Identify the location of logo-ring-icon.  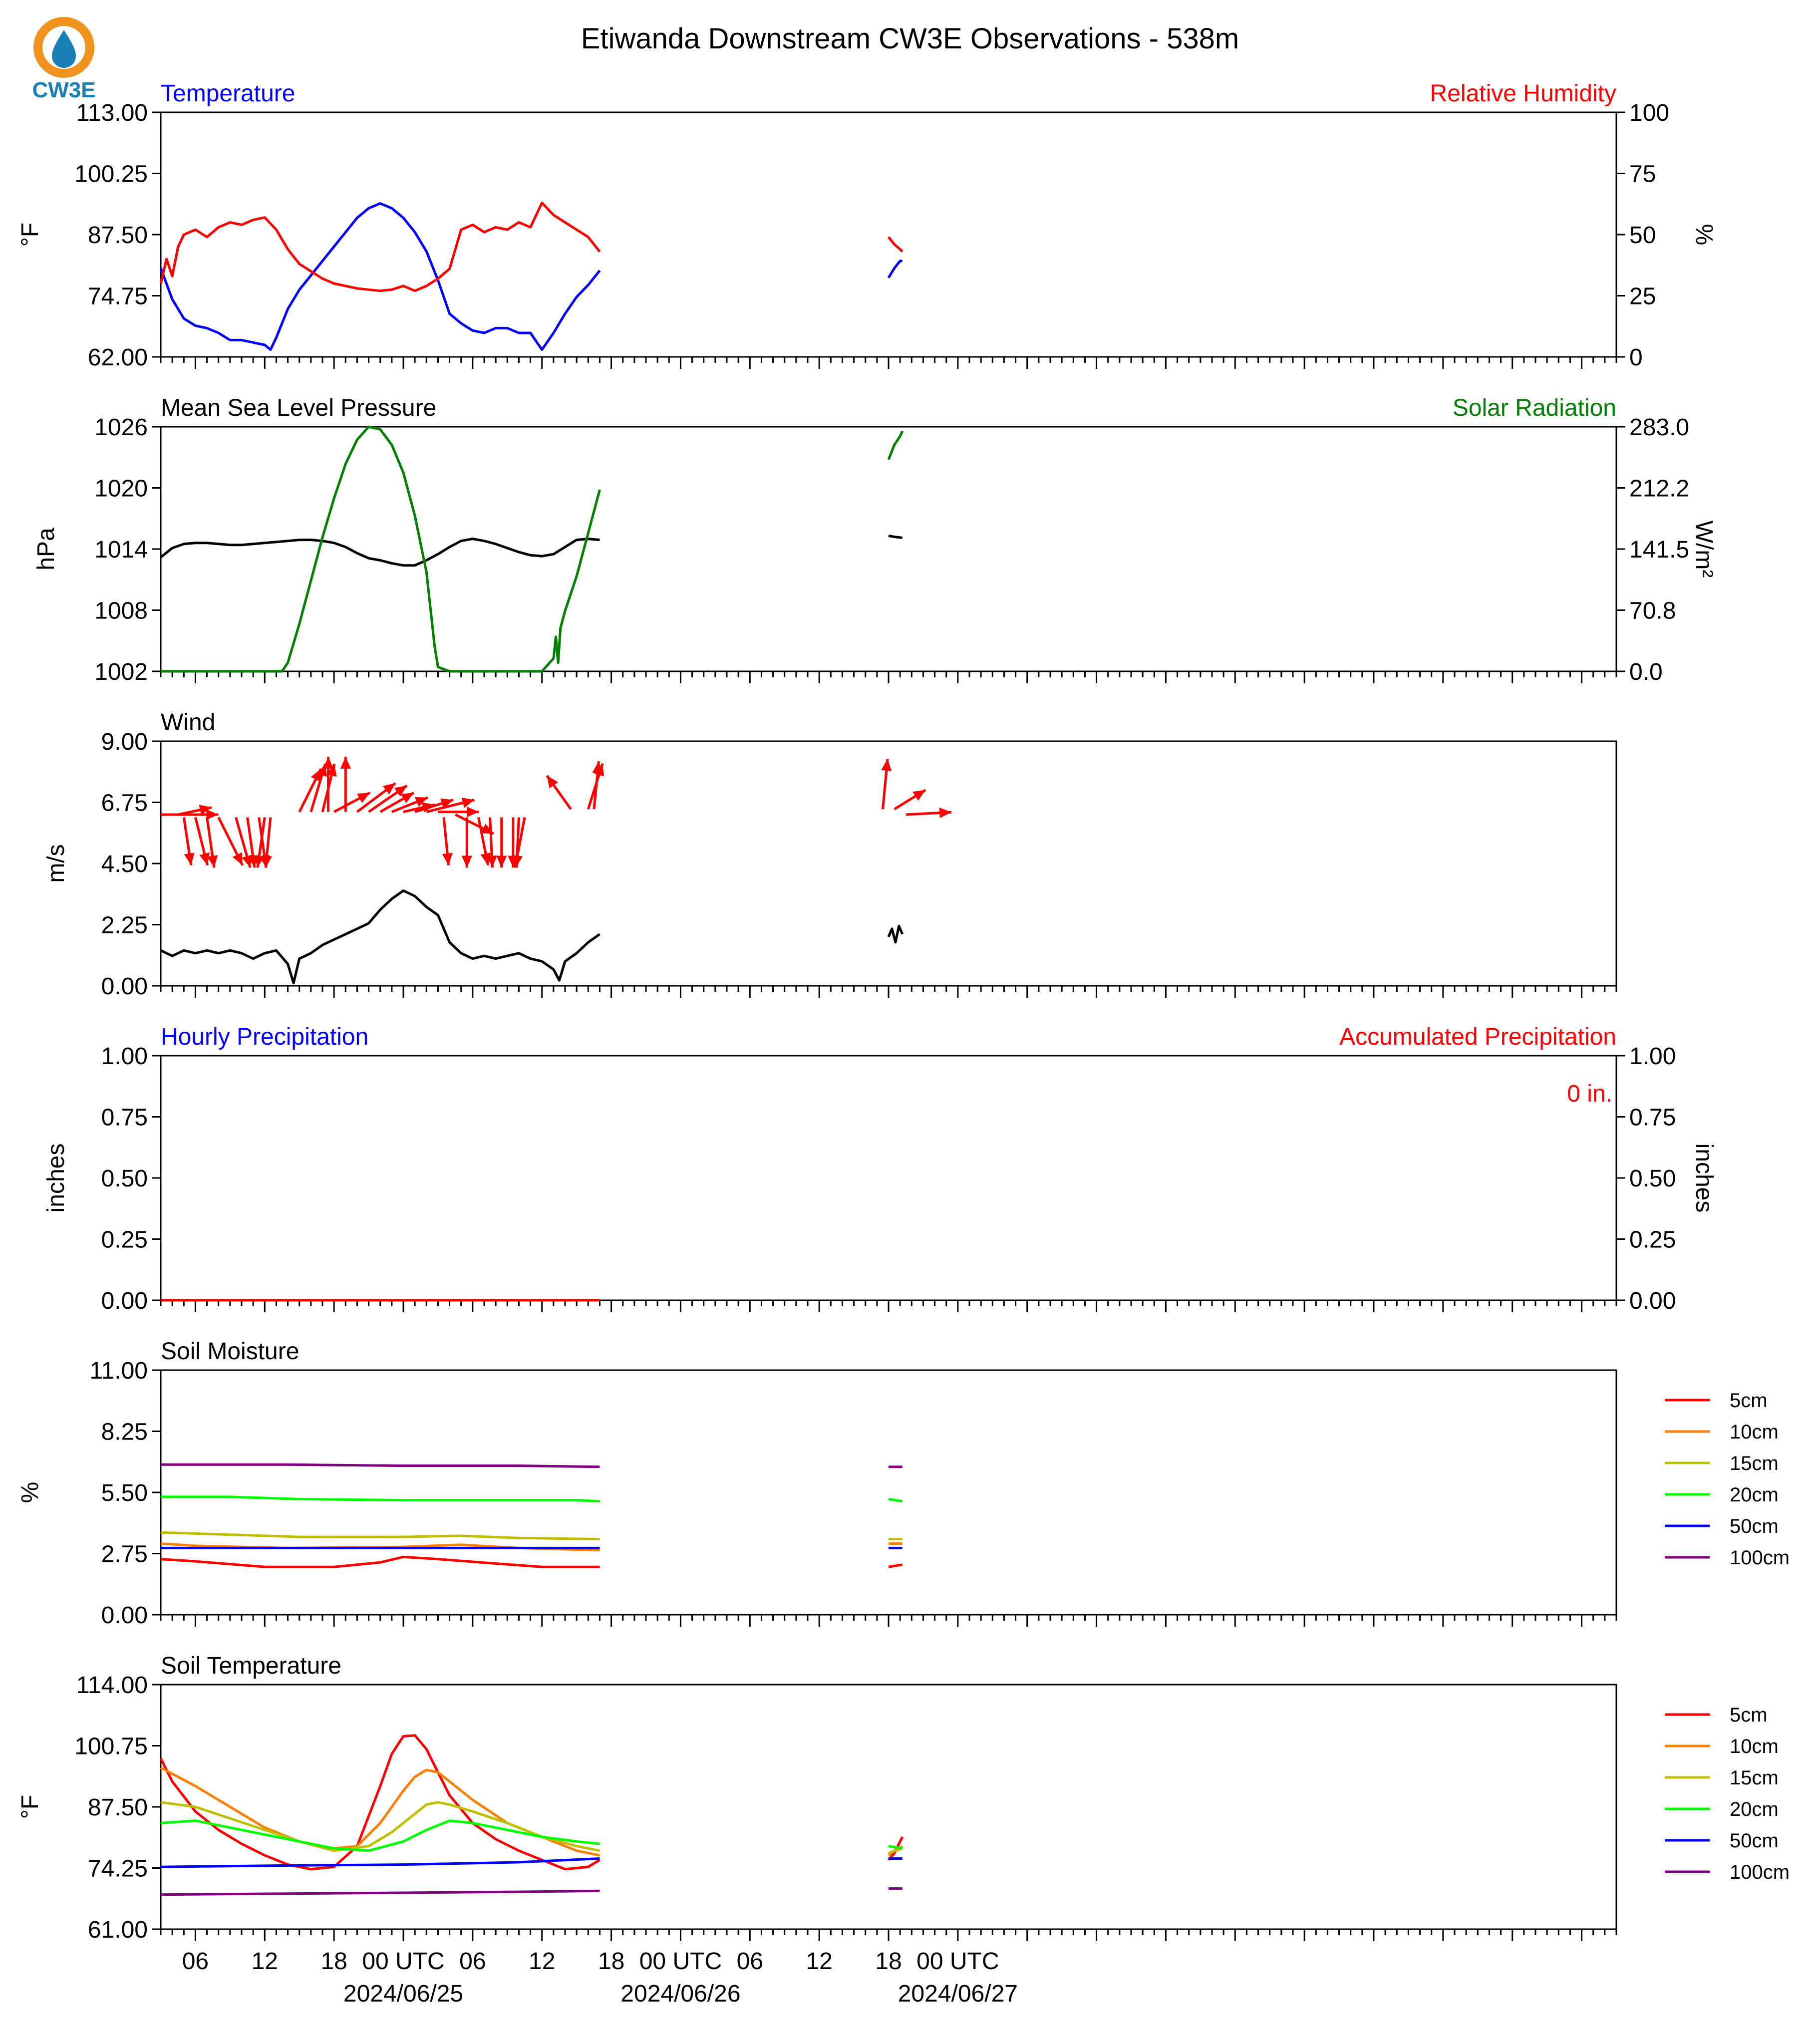
(63, 47).